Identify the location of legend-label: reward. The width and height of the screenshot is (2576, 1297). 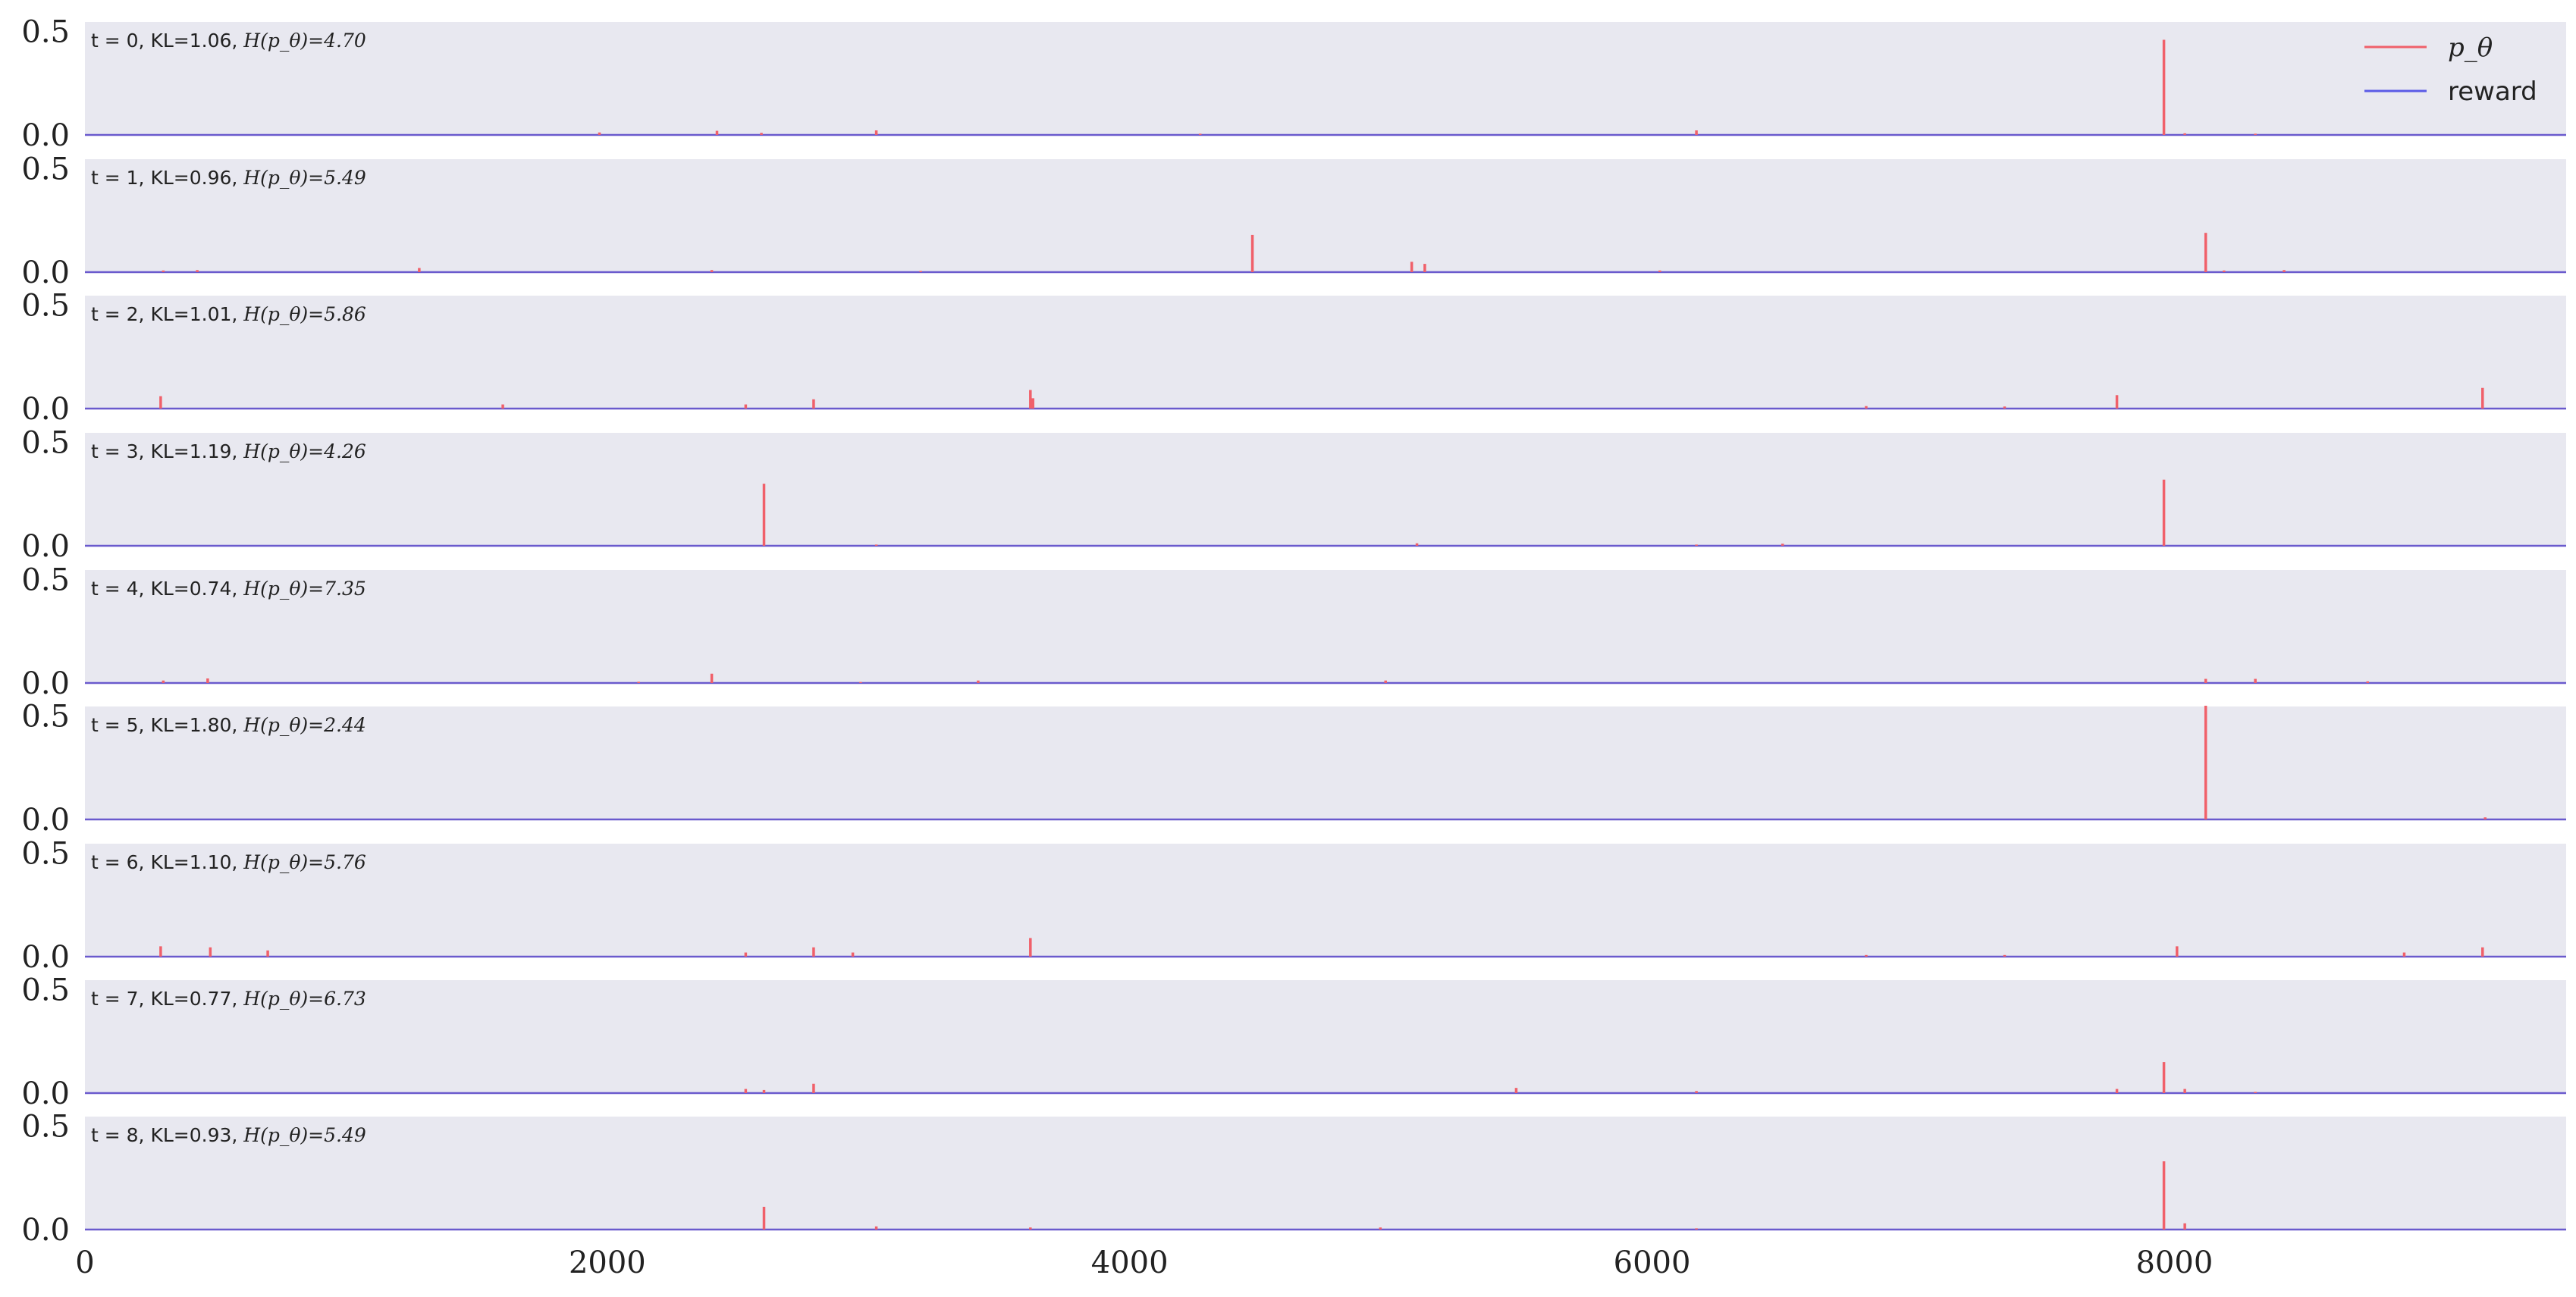
(2492, 92).